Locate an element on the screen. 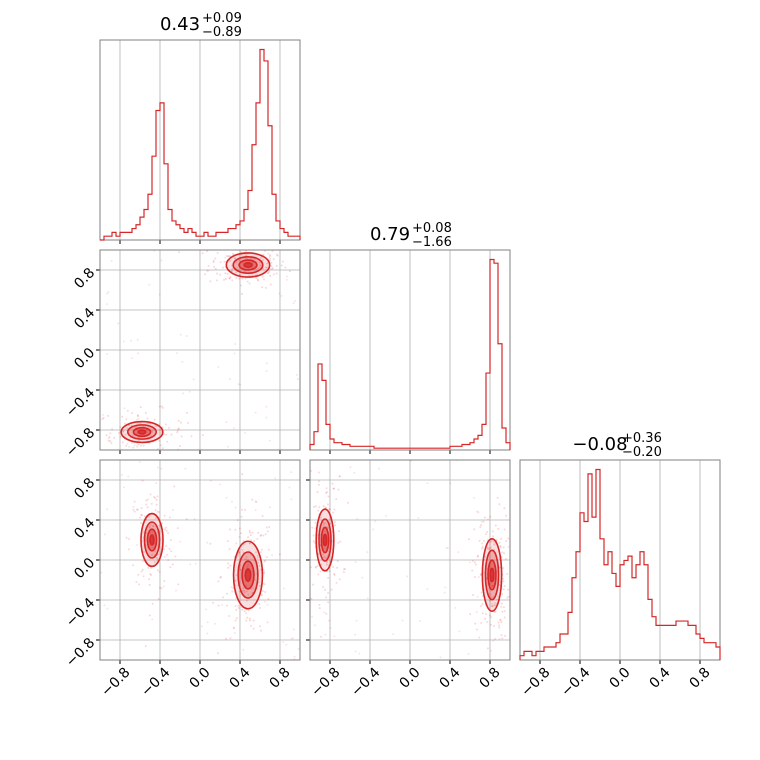  y-tick-label: 0.4 is located at coordinates (84, 528).